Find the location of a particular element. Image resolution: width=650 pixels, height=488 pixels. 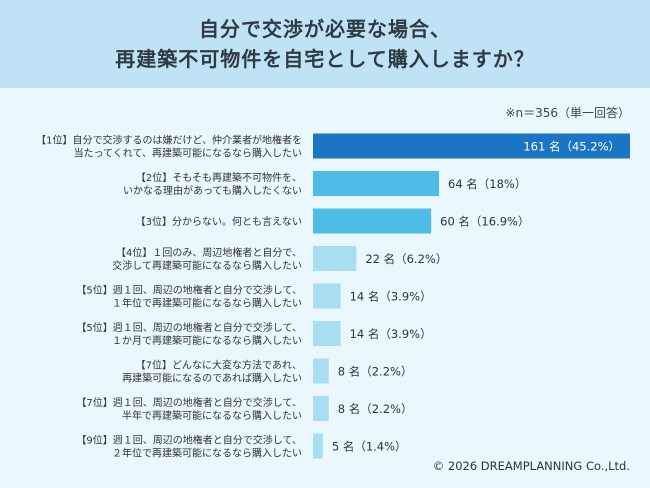

chart-title-line-1: 自分で交渉が必要な場合、 is located at coordinates (325, 29).